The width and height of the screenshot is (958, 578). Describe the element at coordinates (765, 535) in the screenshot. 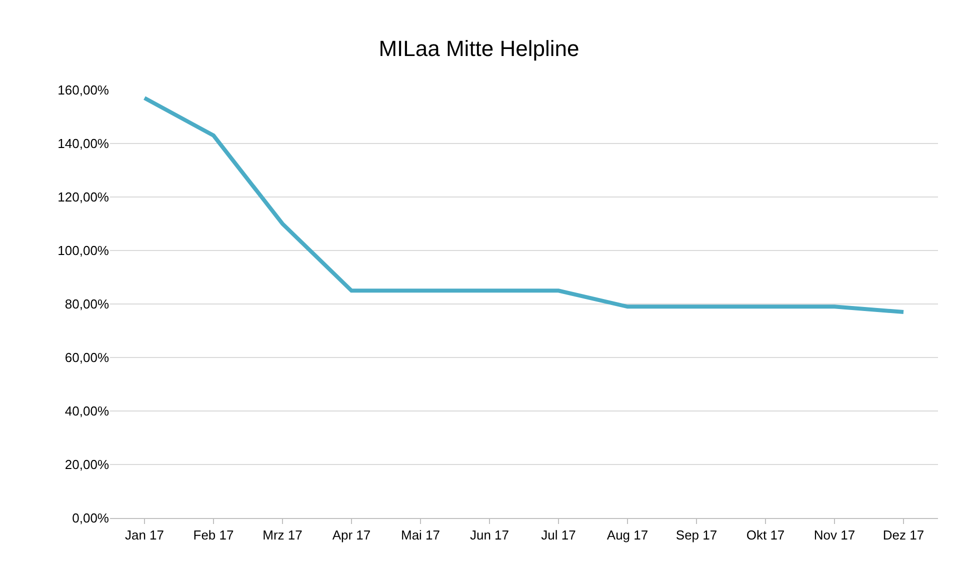

I see `x-tick-label: Okt 17` at that location.